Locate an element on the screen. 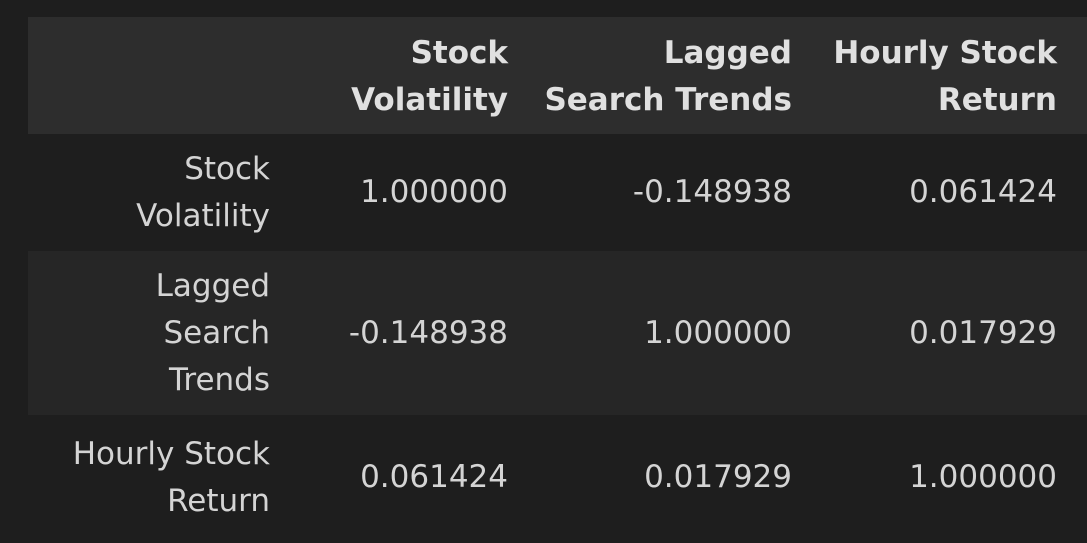 This screenshot has height=543, width=1087. index-line: Hourly Stock is located at coordinates (171, 453).